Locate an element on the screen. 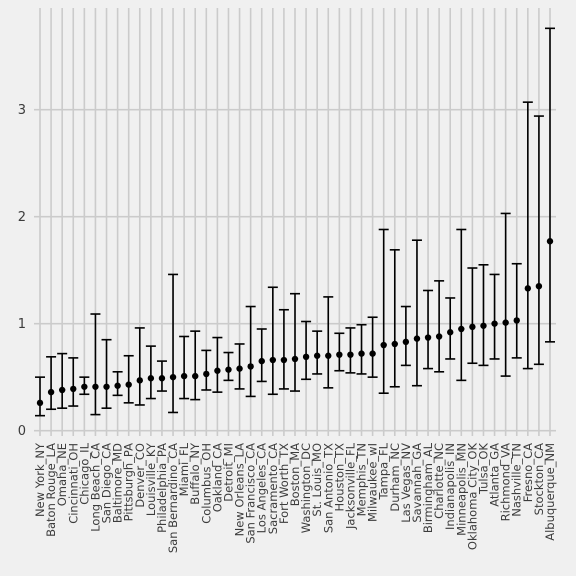  x-tick-label: Oakland_CA is located at coordinates (217, 477).